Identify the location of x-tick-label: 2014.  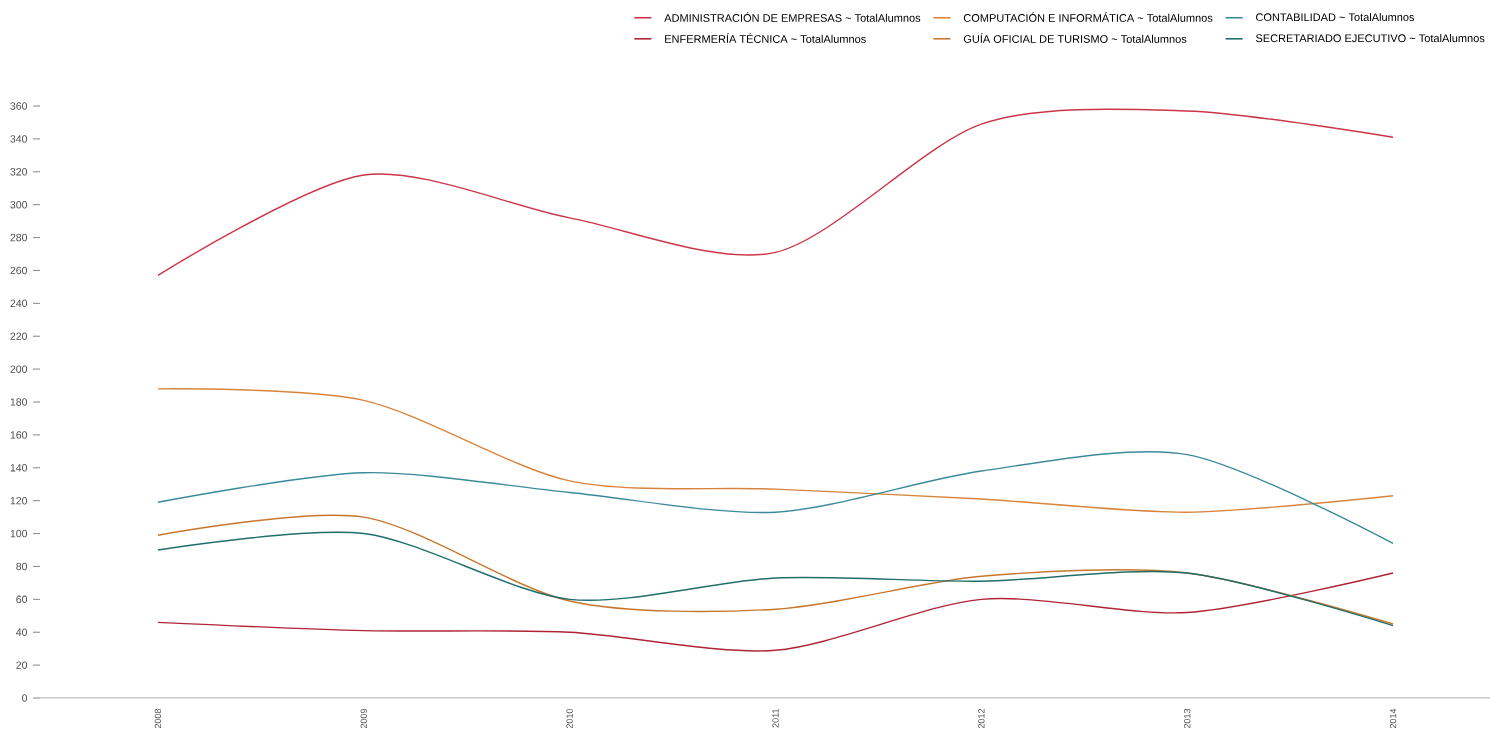
(1393, 718).